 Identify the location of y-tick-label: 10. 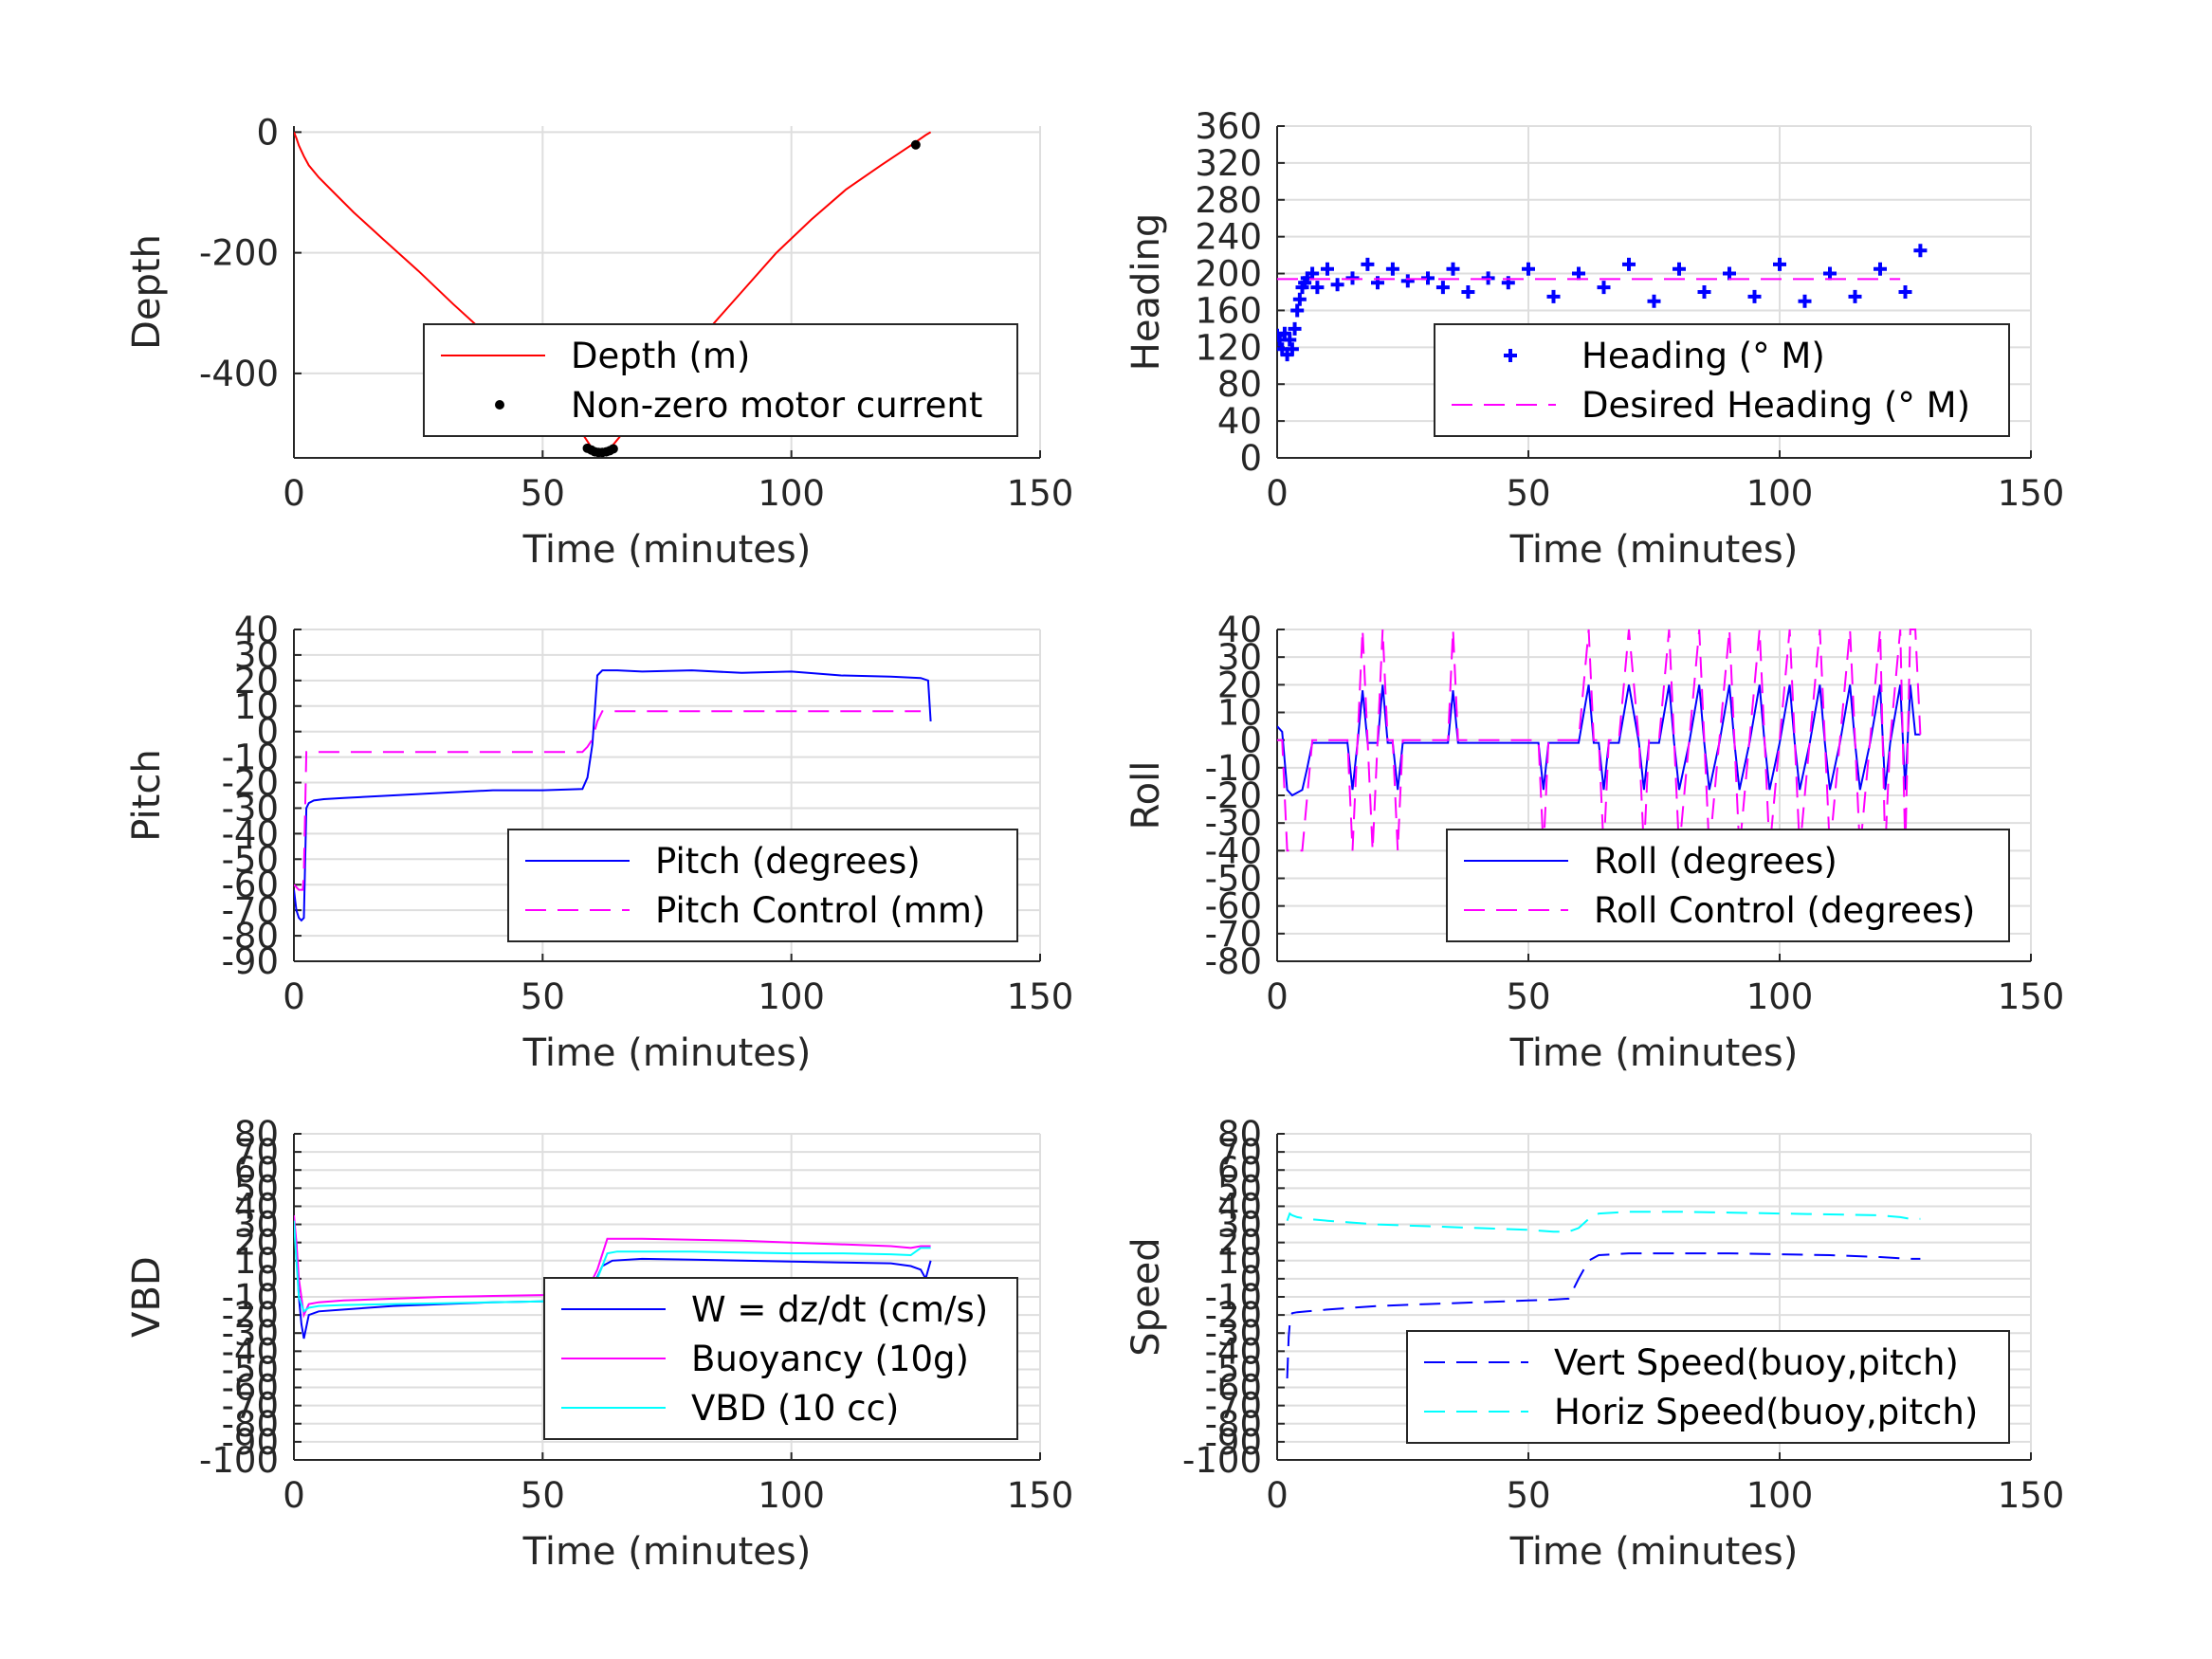
(256, 706).